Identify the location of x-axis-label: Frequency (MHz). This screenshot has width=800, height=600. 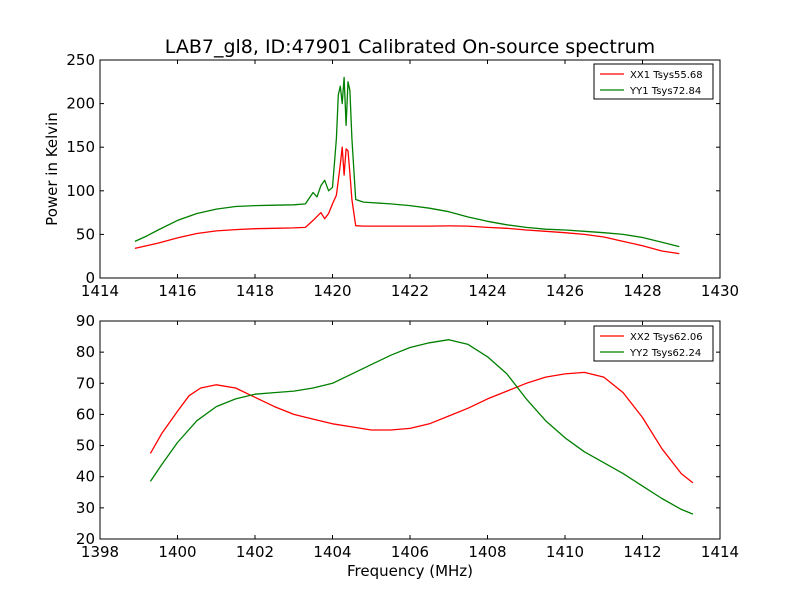
(410, 571).